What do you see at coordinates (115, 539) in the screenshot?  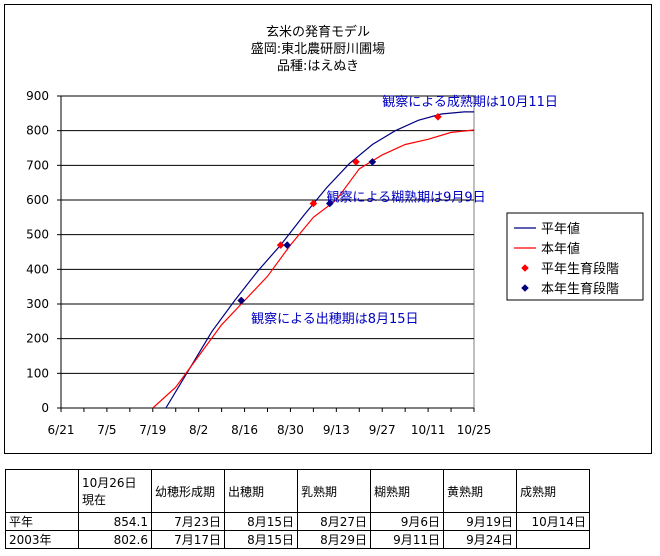 I see `table-cell: 802.6` at bounding box center [115, 539].